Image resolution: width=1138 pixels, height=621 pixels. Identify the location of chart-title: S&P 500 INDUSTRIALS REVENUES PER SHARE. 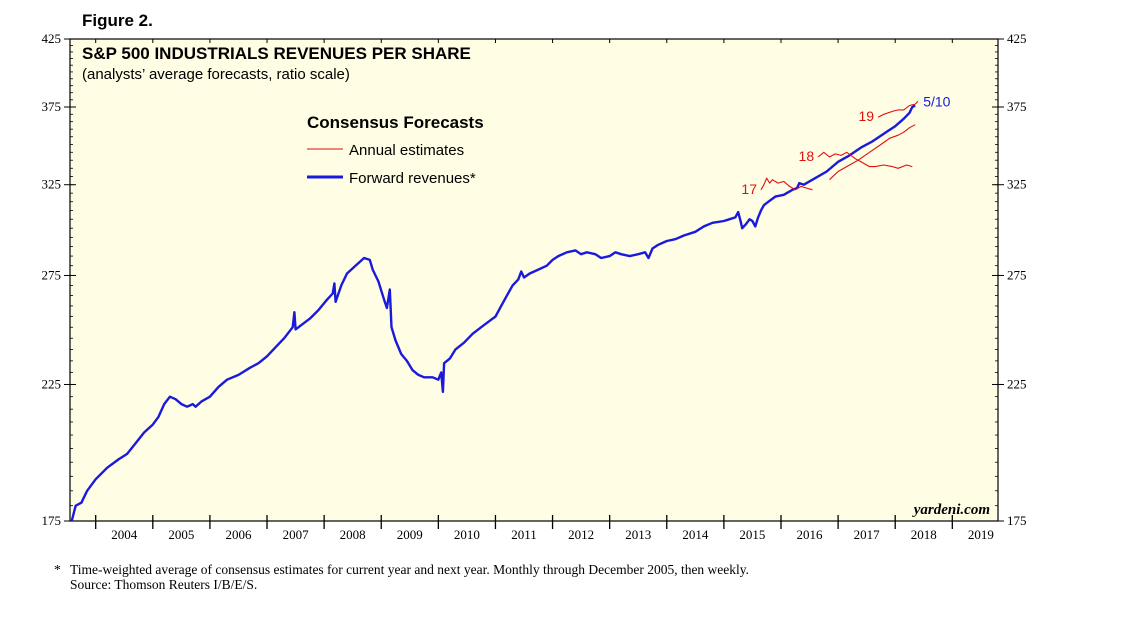
(276, 53).